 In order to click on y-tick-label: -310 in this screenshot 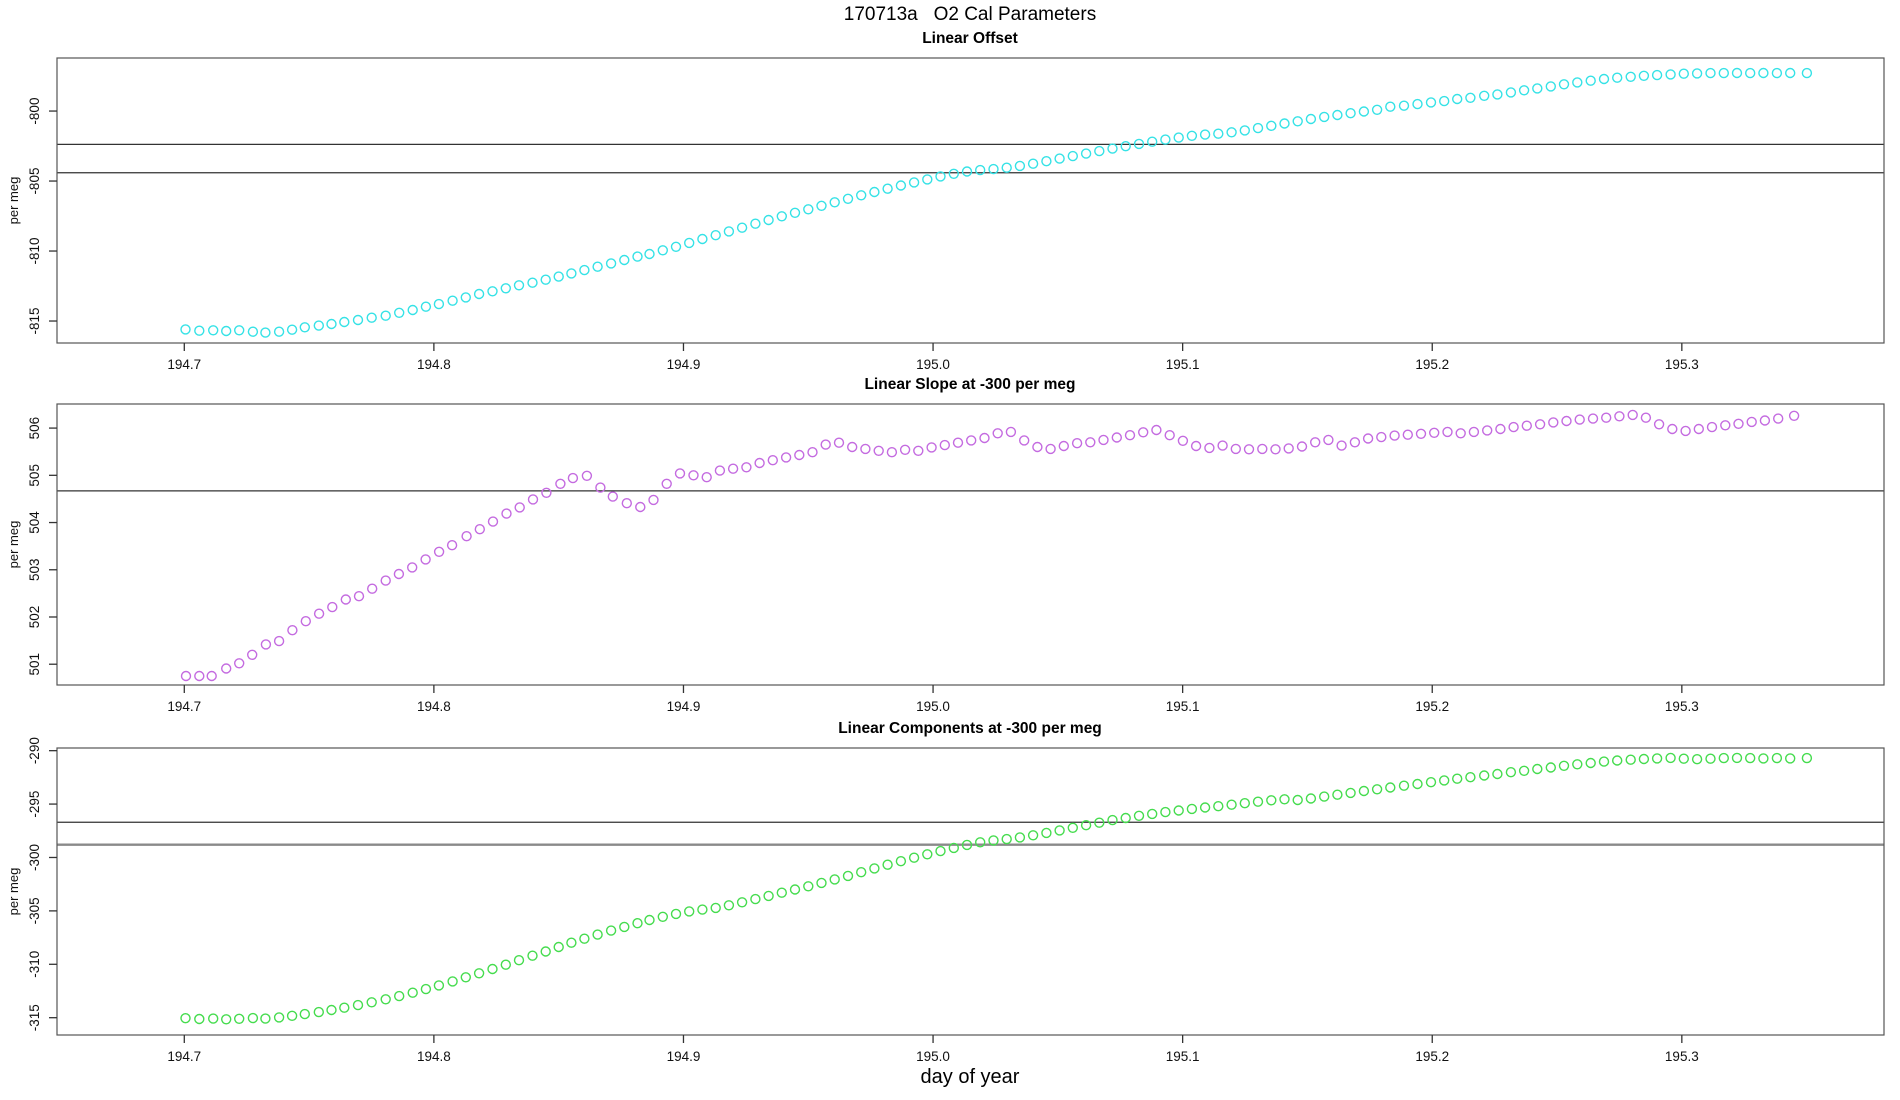, I will do `click(34, 964)`.